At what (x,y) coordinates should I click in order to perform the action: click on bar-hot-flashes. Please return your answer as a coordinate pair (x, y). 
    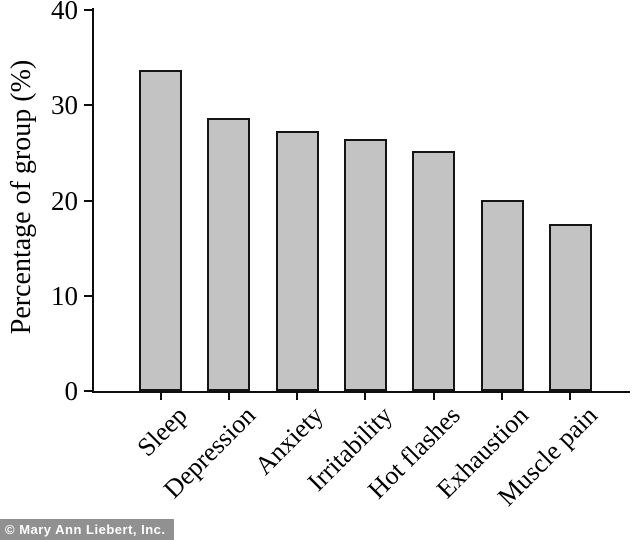
    Looking at the image, I should click on (434, 270).